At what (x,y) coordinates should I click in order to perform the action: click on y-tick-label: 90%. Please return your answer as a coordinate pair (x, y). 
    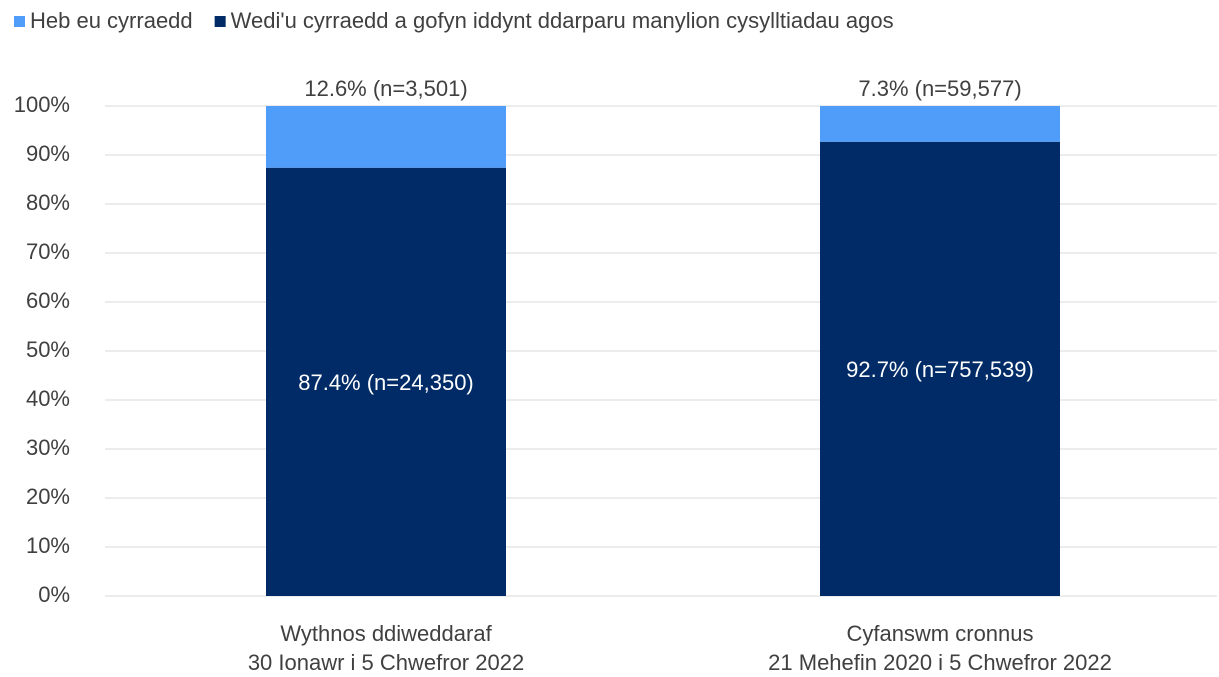
    Looking at the image, I should click on (48, 153).